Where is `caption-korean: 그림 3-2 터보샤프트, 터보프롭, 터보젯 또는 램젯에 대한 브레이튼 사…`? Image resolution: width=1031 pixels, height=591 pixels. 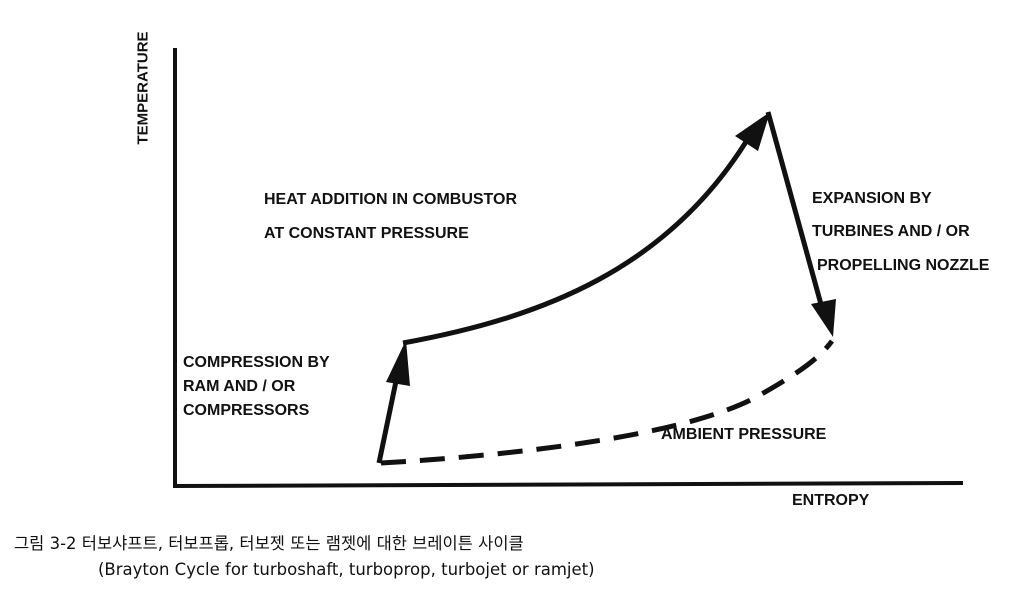 caption-korean: 그림 3-2 터보샤프트, 터보프롭, 터보젯 또는 램젯에 대한 브레이튼 사… is located at coordinates (269, 543).